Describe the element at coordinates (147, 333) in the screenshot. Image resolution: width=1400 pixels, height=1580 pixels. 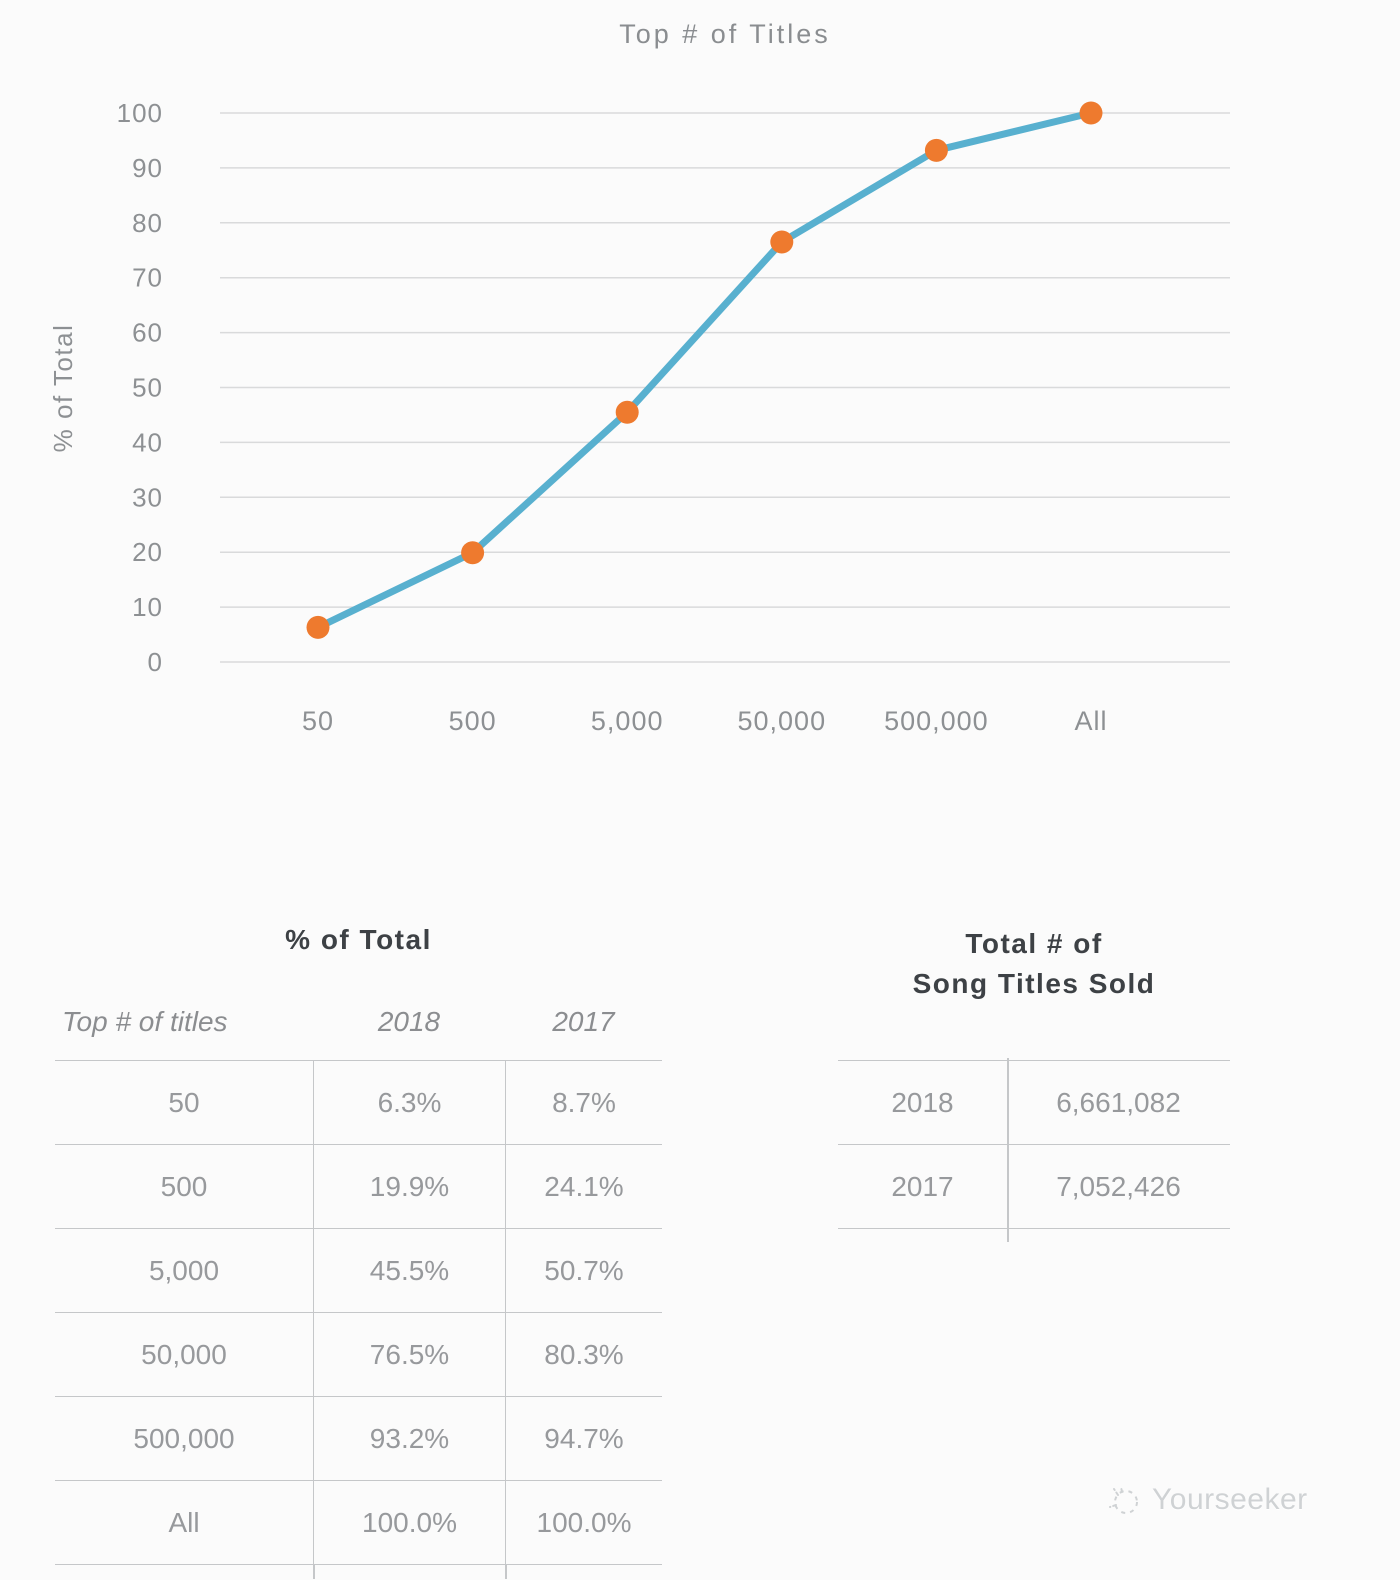
I see `y-tick-label: 60` at that location.